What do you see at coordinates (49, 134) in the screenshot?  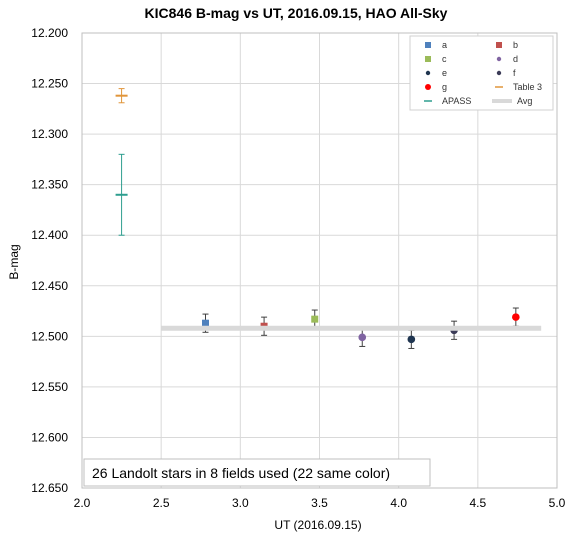 I see `y-tick-label: 12.300` at bounding box center [49, 134].